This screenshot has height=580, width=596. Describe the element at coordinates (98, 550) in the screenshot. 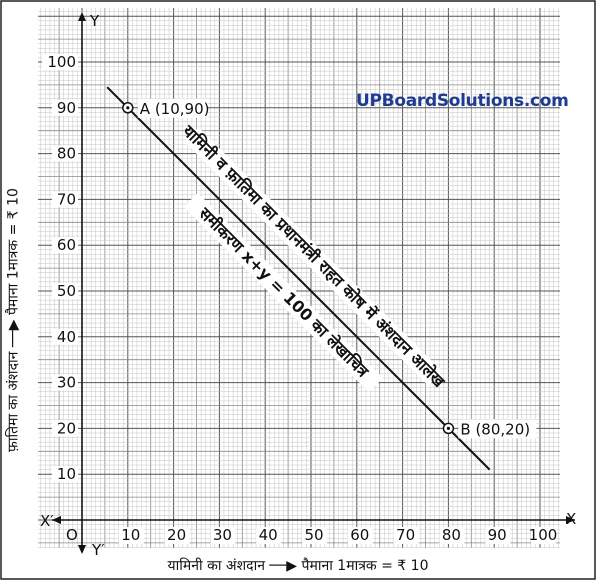

I see `y-neg-axis-name: Y′` at that location.